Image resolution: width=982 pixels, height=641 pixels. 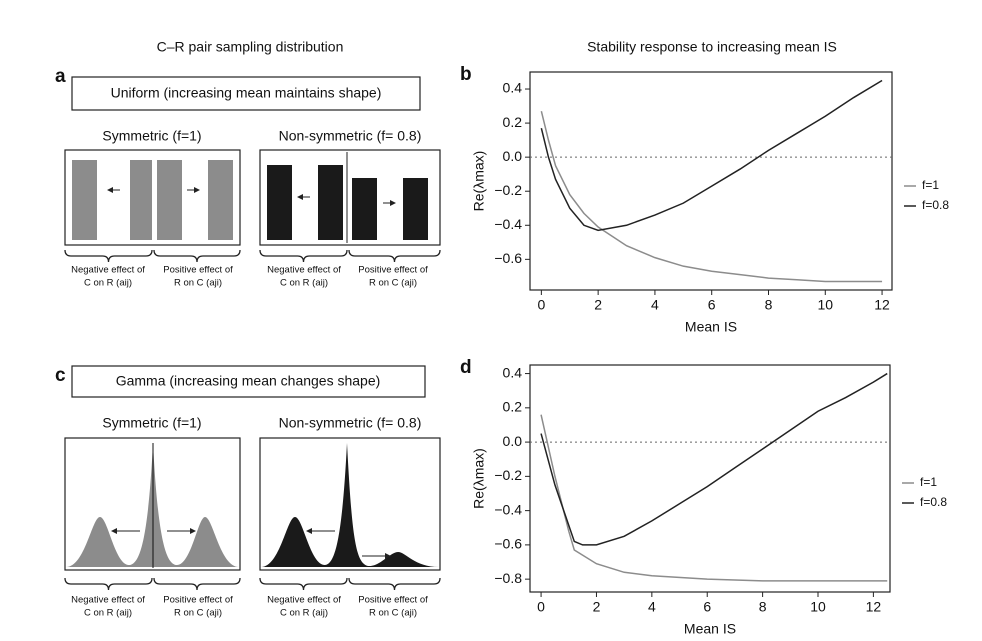 What do you see at coordinates (466, 74) in the screenshot?
I see `panel-letter: b` at bounding box center [466, 74].